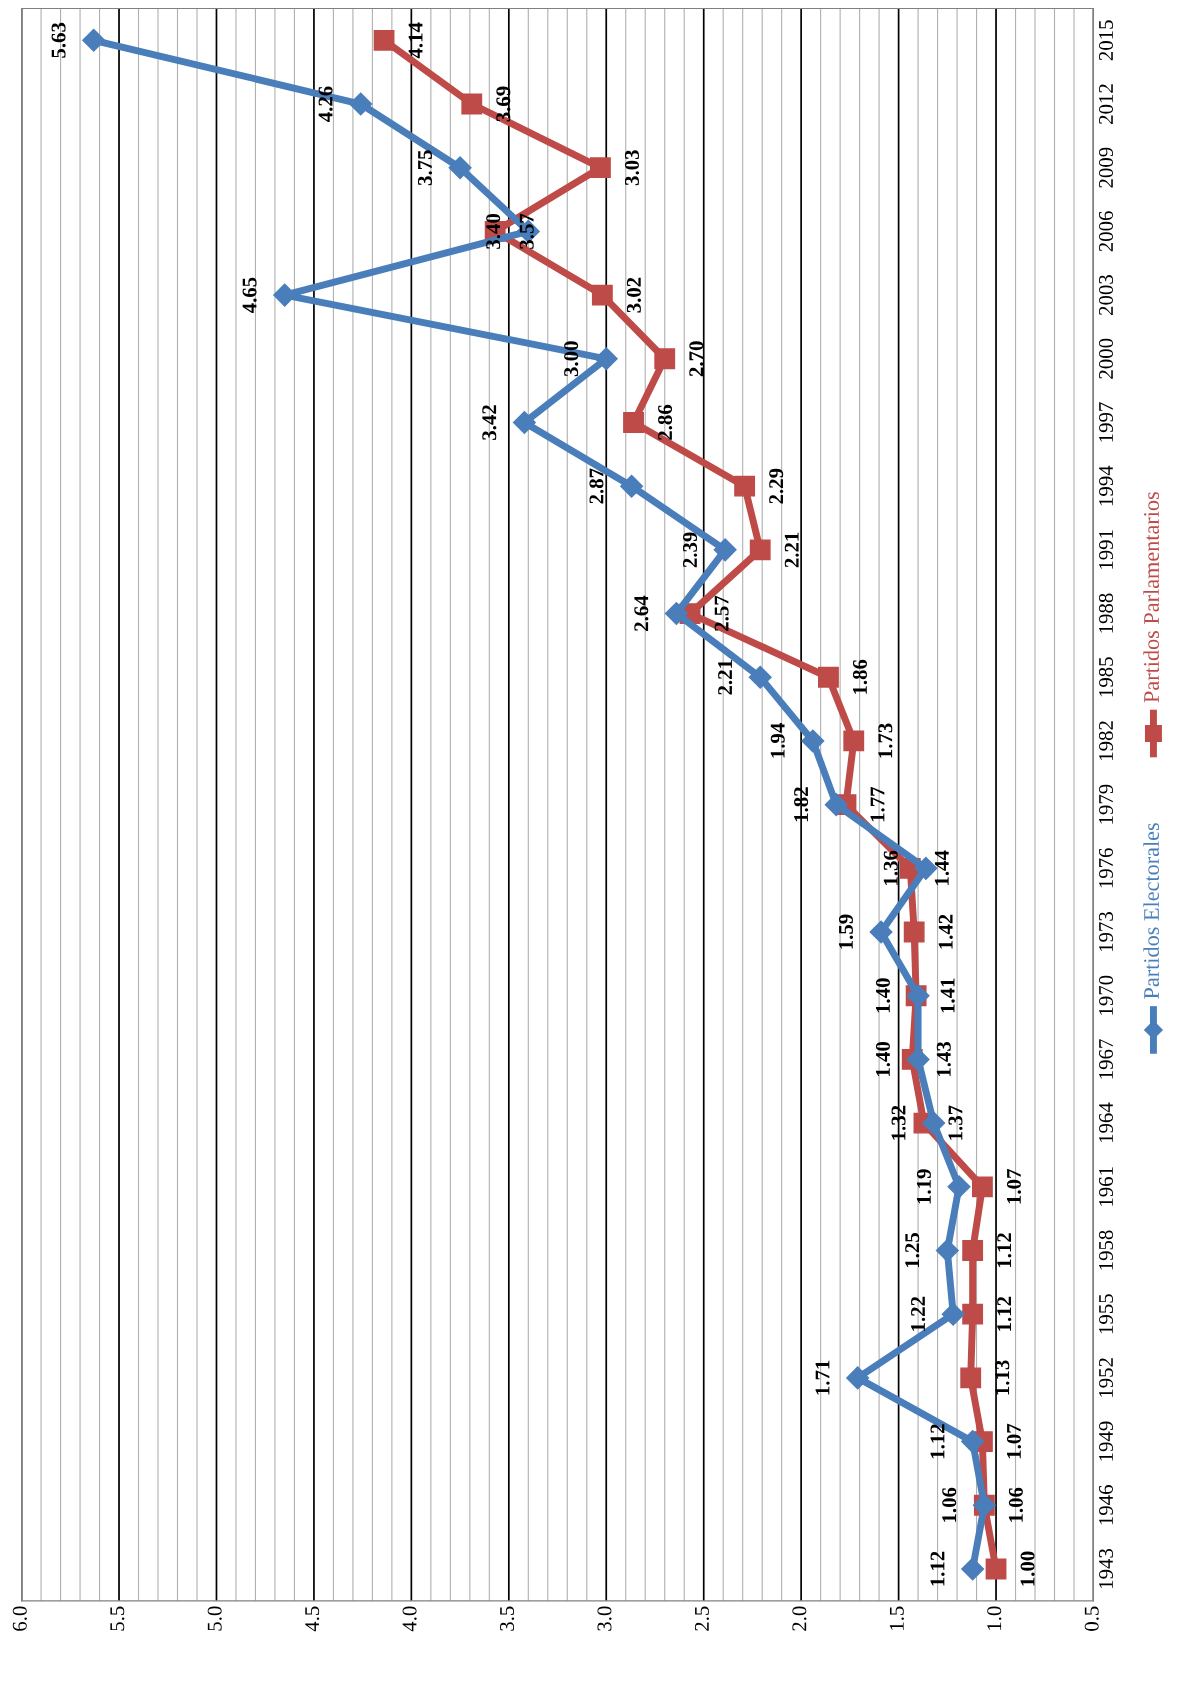 The height and width of the screenshot is (1694, 1199). I want to click on x-tick-label: 5.0, so click(214, 1618).